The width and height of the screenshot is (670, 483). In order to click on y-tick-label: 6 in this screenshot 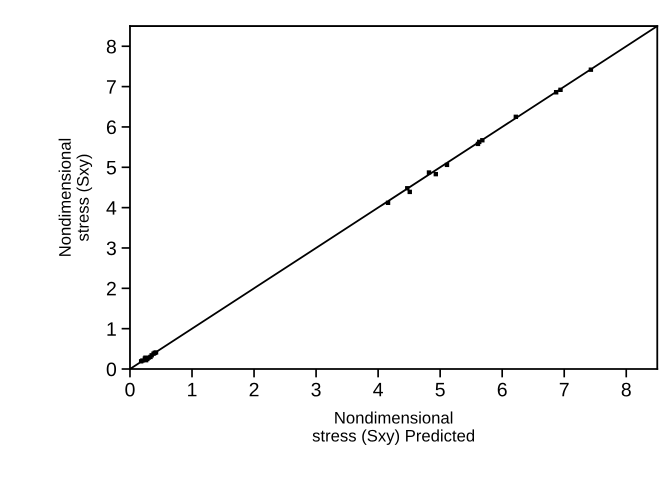, I will do `click(111, 127)`.